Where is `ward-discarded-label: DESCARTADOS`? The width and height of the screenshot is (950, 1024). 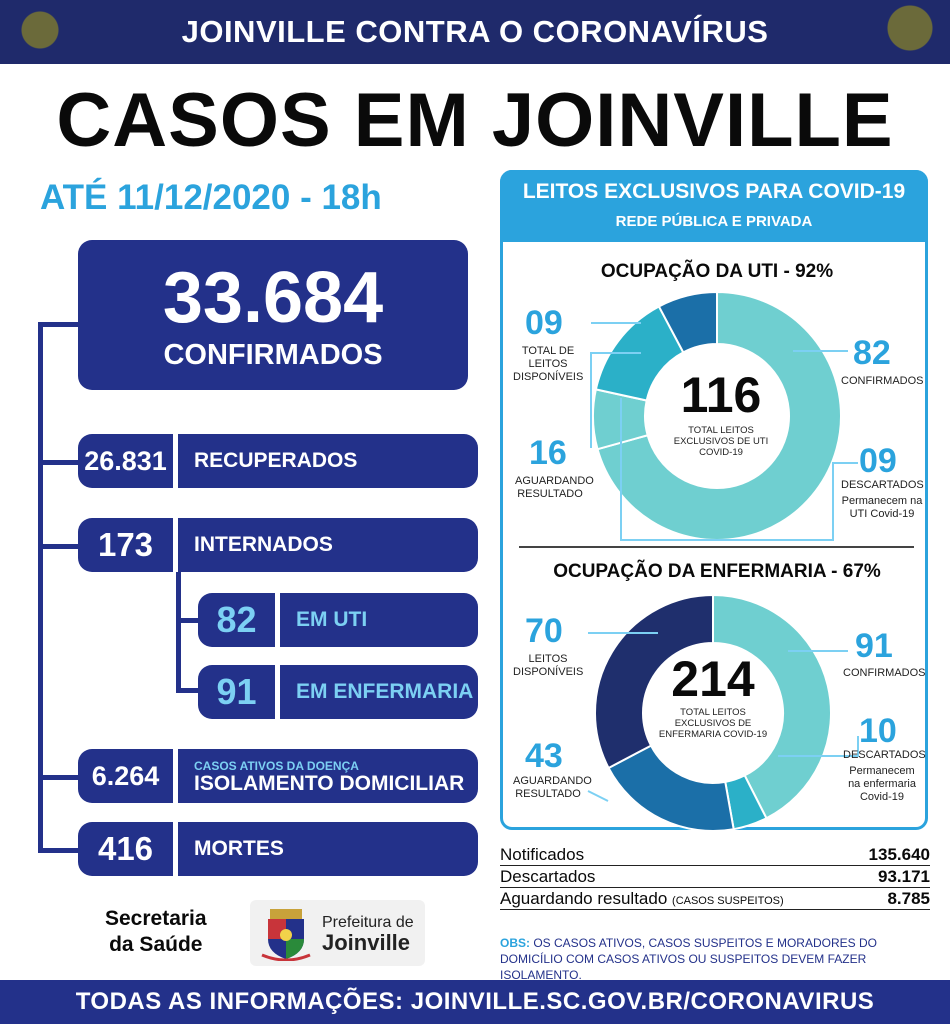 ward-discarded-label: DESCARTADOS is located at coordinates (884, 755).